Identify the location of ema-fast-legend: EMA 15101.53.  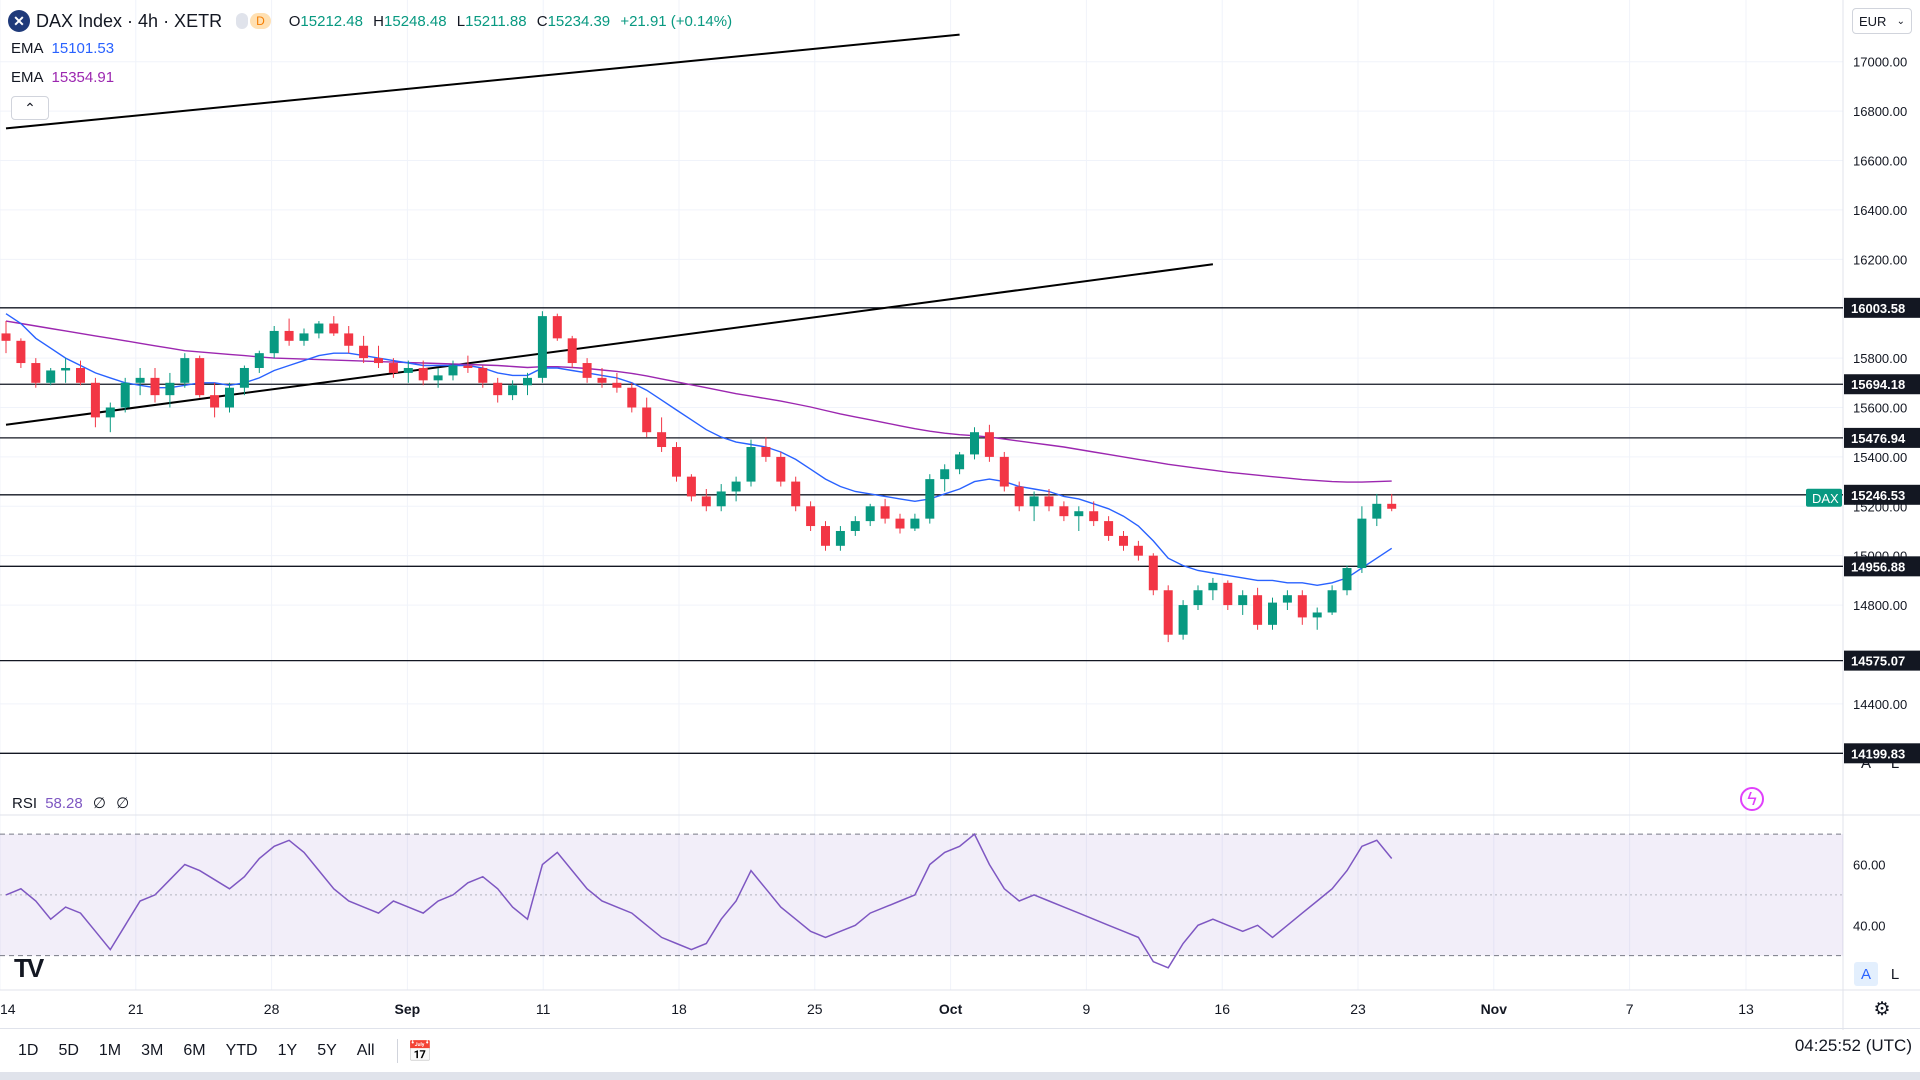
(63, 48).